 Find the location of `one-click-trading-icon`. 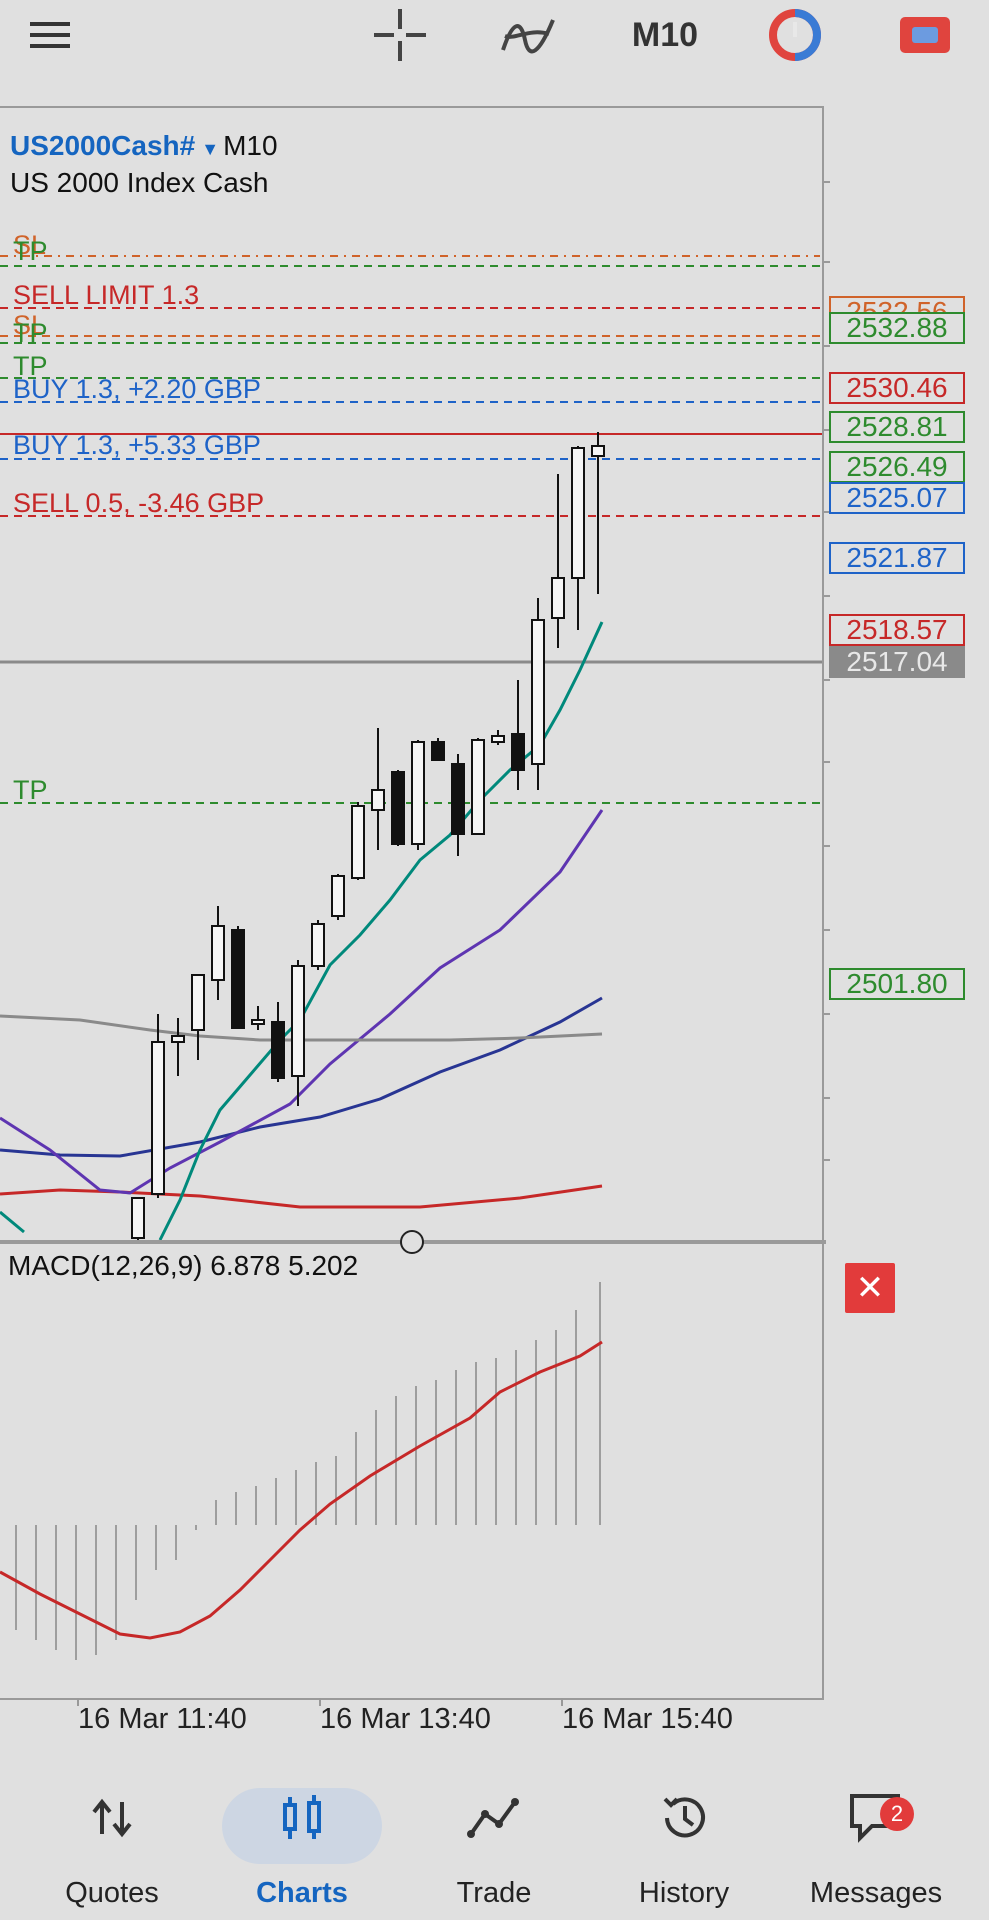

one-click-trading-icon is located at coordinates (795, 35).